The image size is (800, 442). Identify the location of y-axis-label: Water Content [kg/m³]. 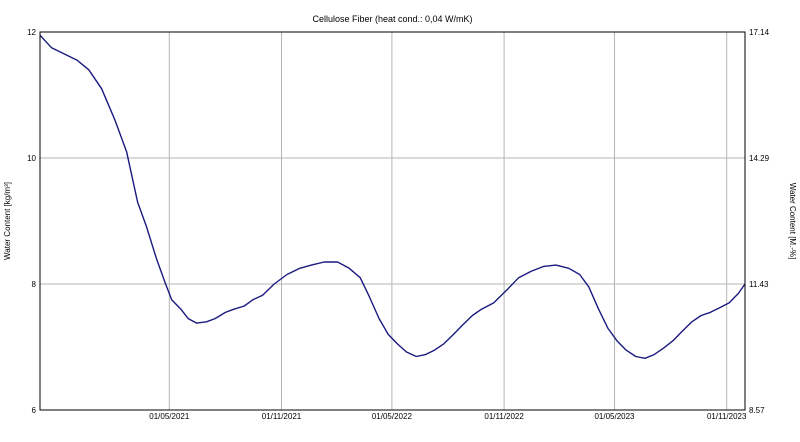
(7, 221).